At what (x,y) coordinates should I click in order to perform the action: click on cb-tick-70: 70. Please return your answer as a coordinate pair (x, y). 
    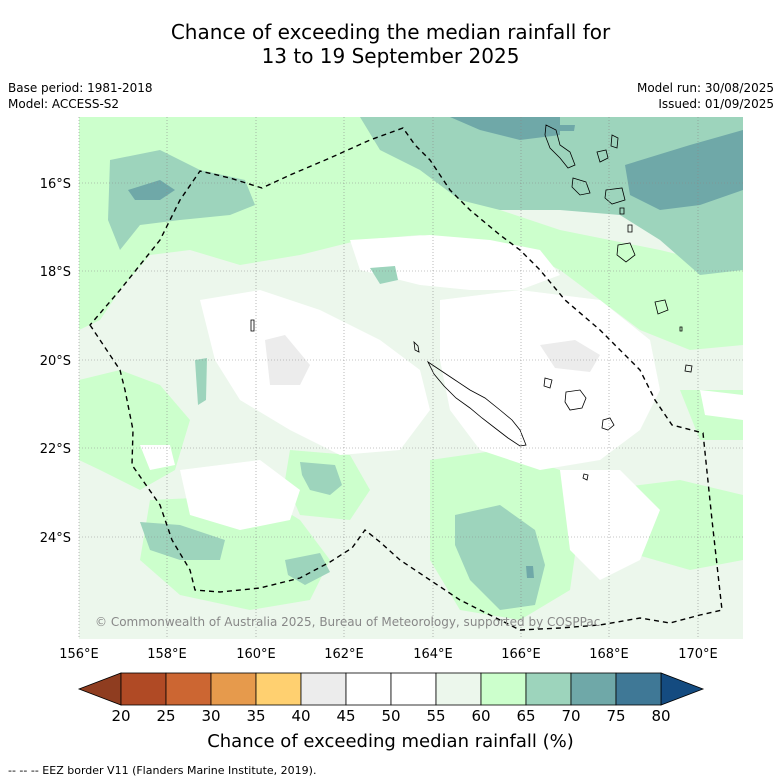
    Looking at the image, I should click on (570, 716).